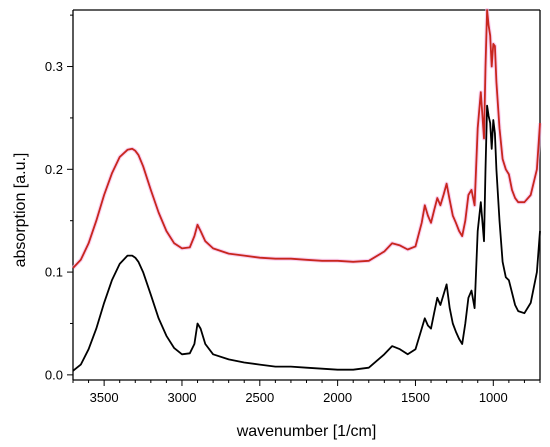 This screenshot has width=550, height=447. What do you see at coordinates (54, 66) in the screenshot?
I see `y-tick-label: 0.3` at bounding box center [54, 66].